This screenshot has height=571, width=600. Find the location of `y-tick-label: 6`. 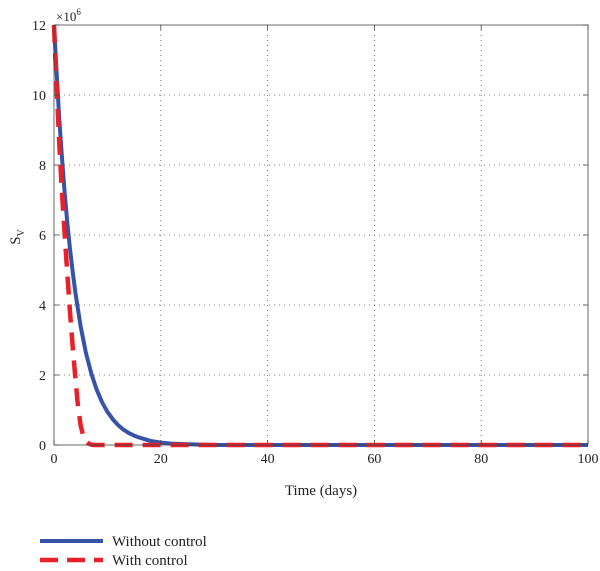

y-tick-label: 6 is located at coordinates (42, 236).